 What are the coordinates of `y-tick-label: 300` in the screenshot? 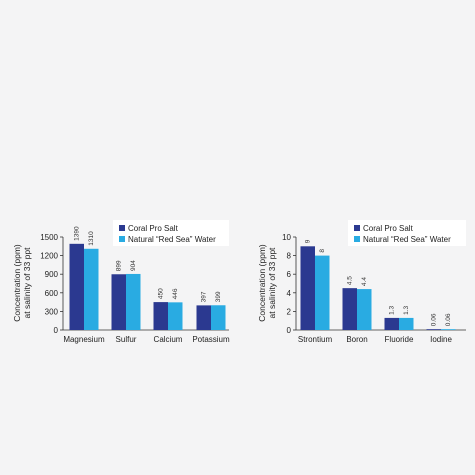 It's located at (52, 311).